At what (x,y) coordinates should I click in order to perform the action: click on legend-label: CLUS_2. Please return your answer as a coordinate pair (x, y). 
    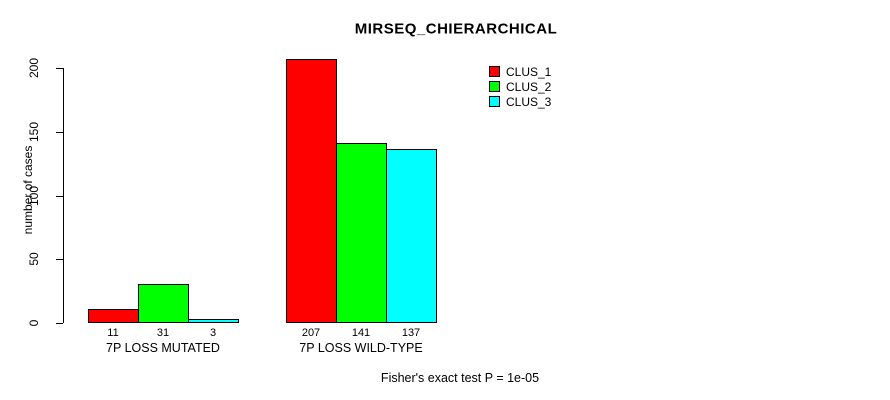
    Looking at the image, I should click on (529, 86).